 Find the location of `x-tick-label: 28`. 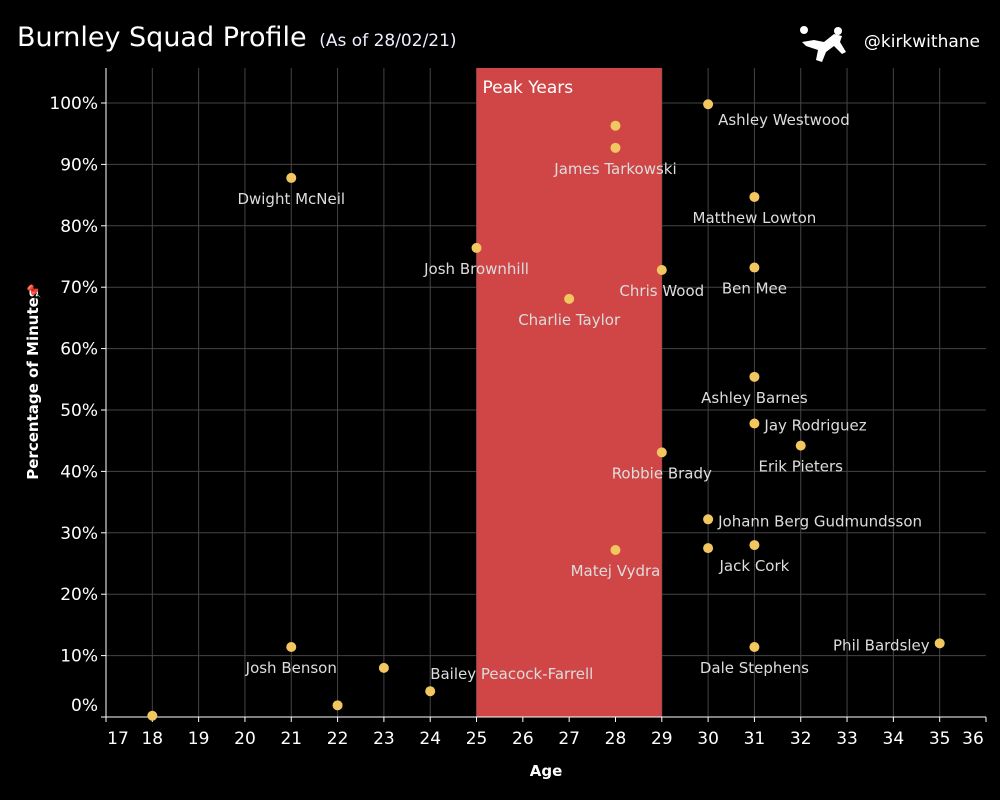

x-tick-label: 28 is located at coordinates (616, 739).